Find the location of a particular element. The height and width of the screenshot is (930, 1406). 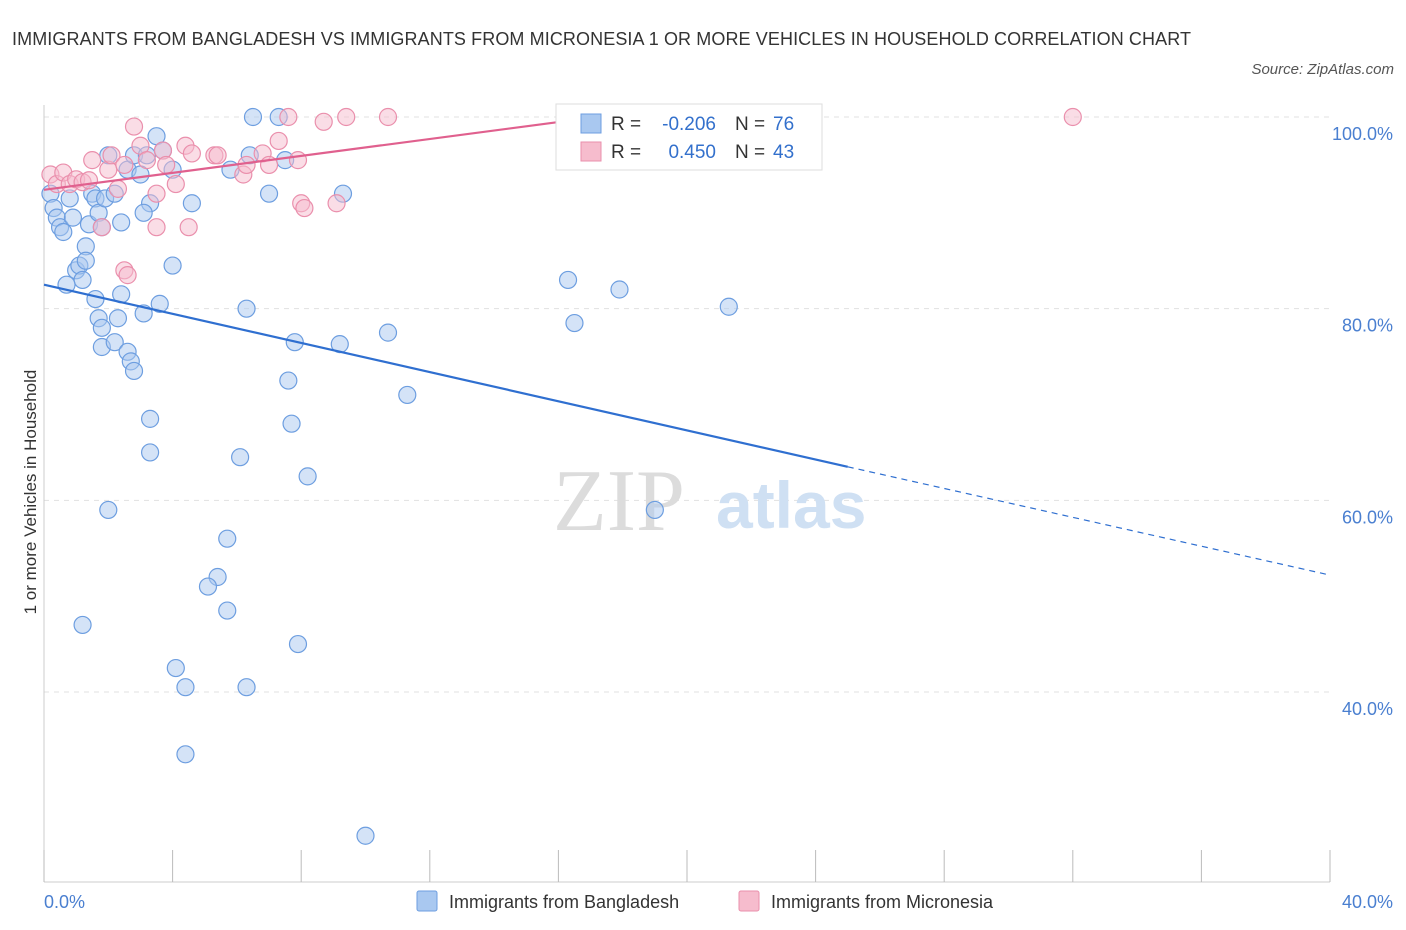

series-micronesia-points is located at coordinates (561, 196).